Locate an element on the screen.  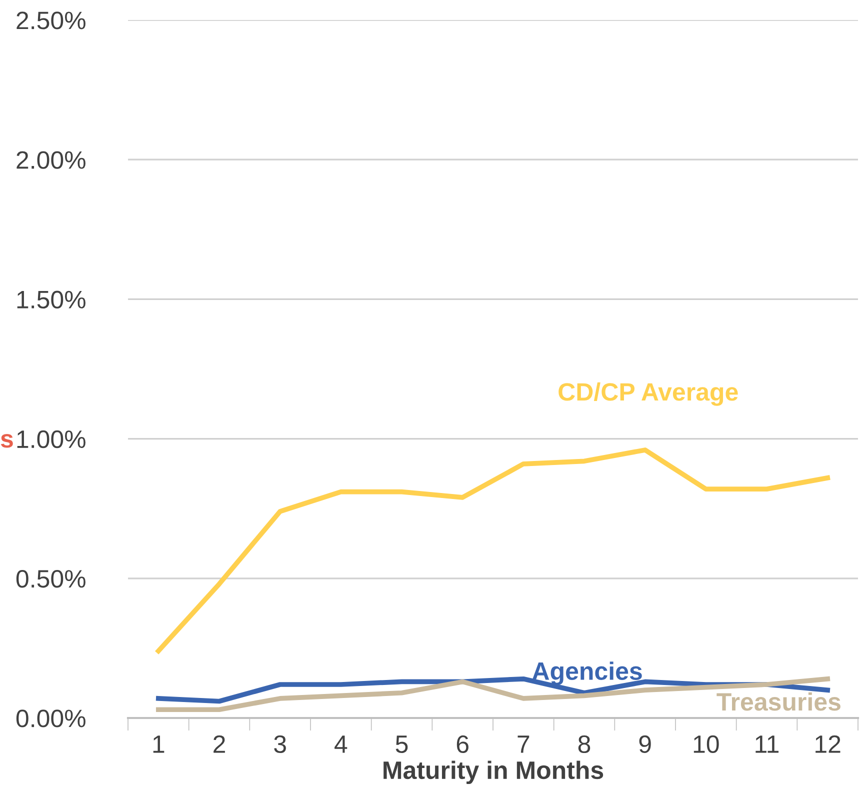
x-tick-label: 2 is located at coordinates (219, 744).